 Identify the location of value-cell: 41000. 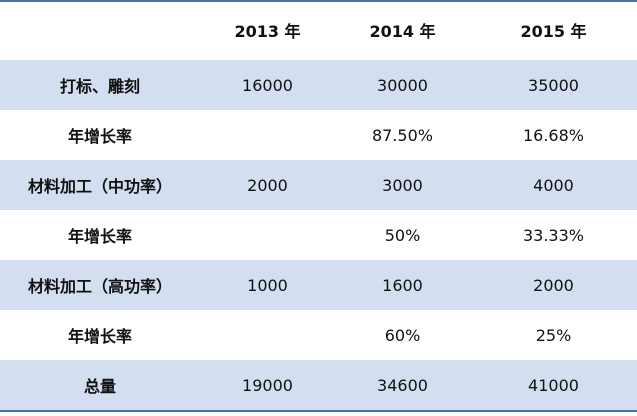
(553, 385).